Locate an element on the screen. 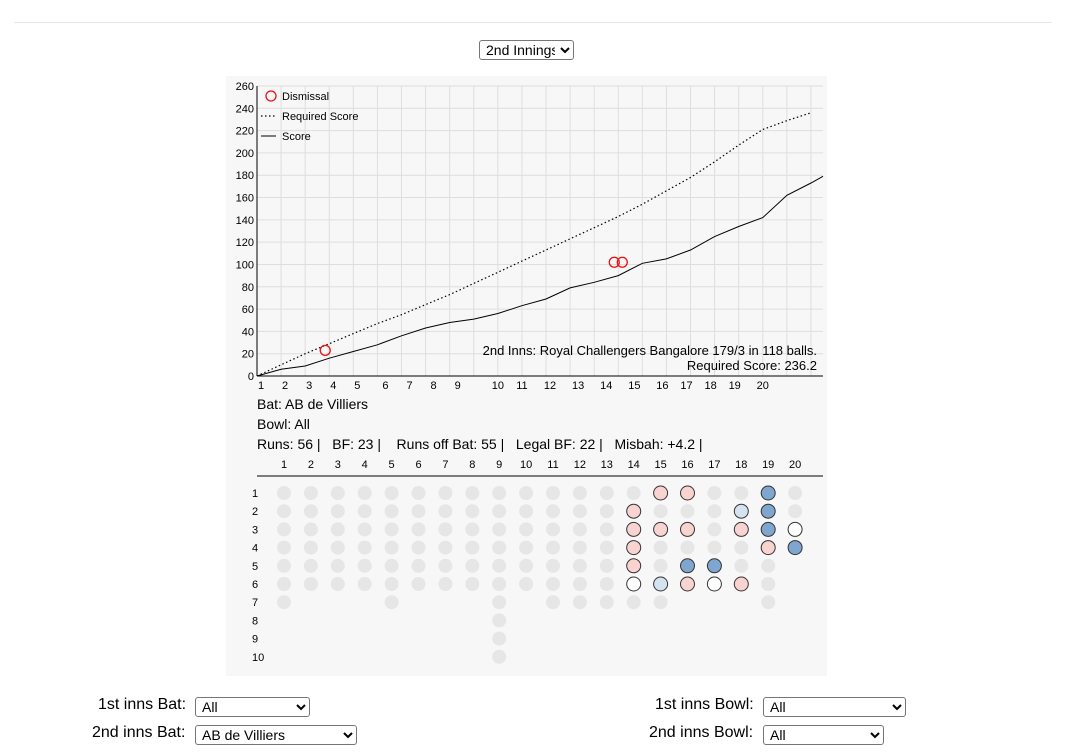  x-tick-label: 4 is located at coordinates (333, 386).